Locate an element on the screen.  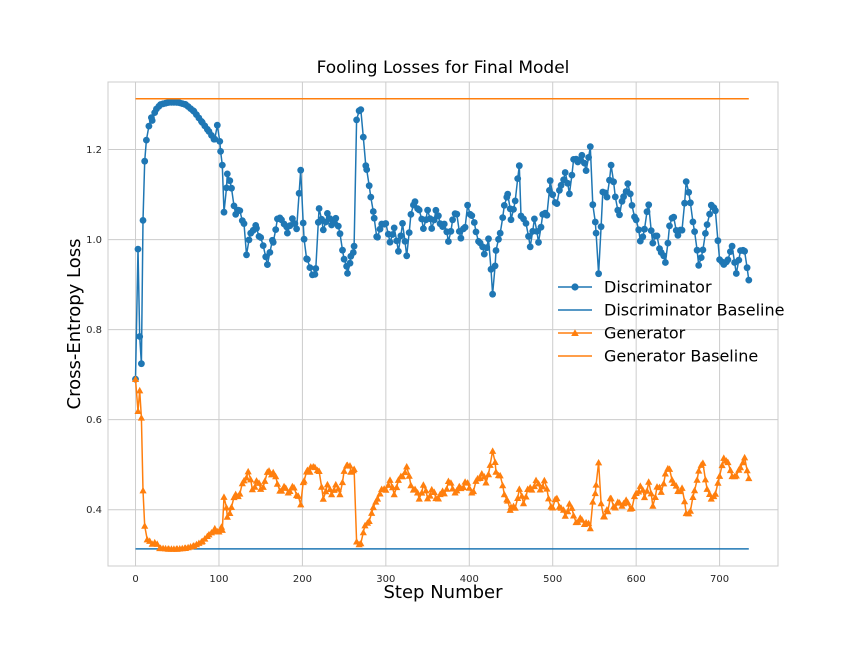
legend-label: Generator Baseline is located at coordinates (681, 356).